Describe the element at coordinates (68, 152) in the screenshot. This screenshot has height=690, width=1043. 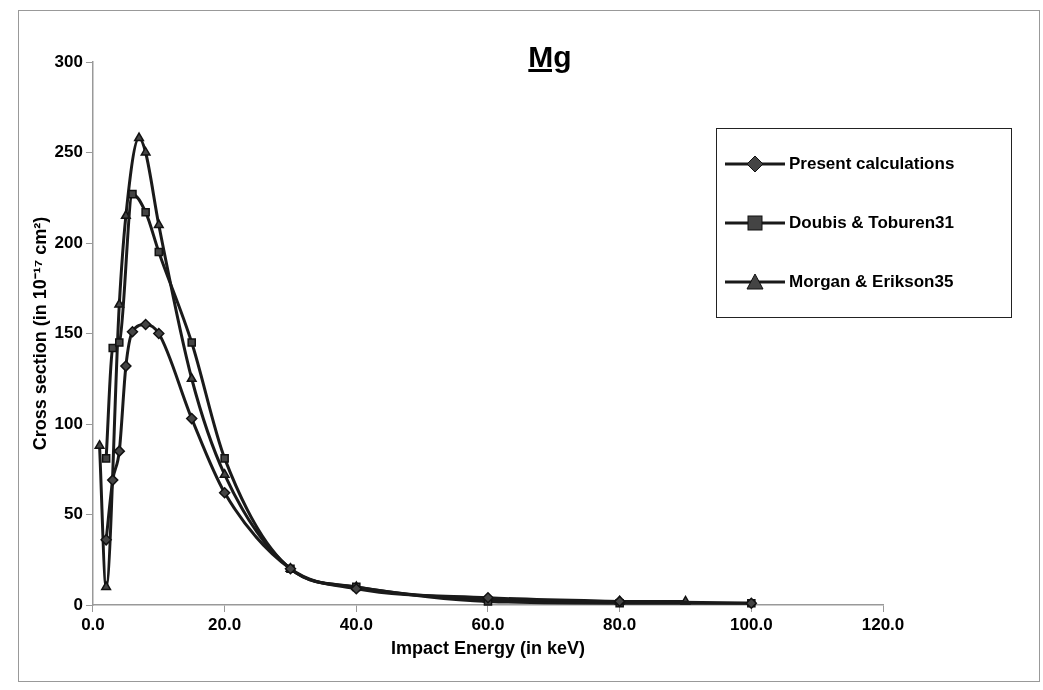
I see `y-tick-label: 250` at that location.